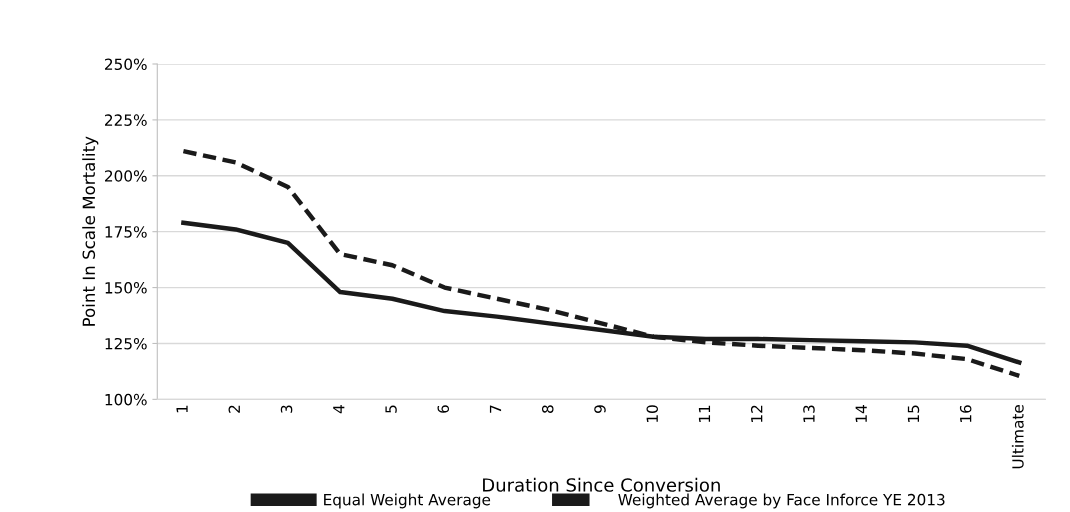 The width and height of the screenshot is (1070, 512). What do you see at coordinates (443, 409) in the screenshot?
I see `x-tick-label: 6` at bounding box center [443, 409].